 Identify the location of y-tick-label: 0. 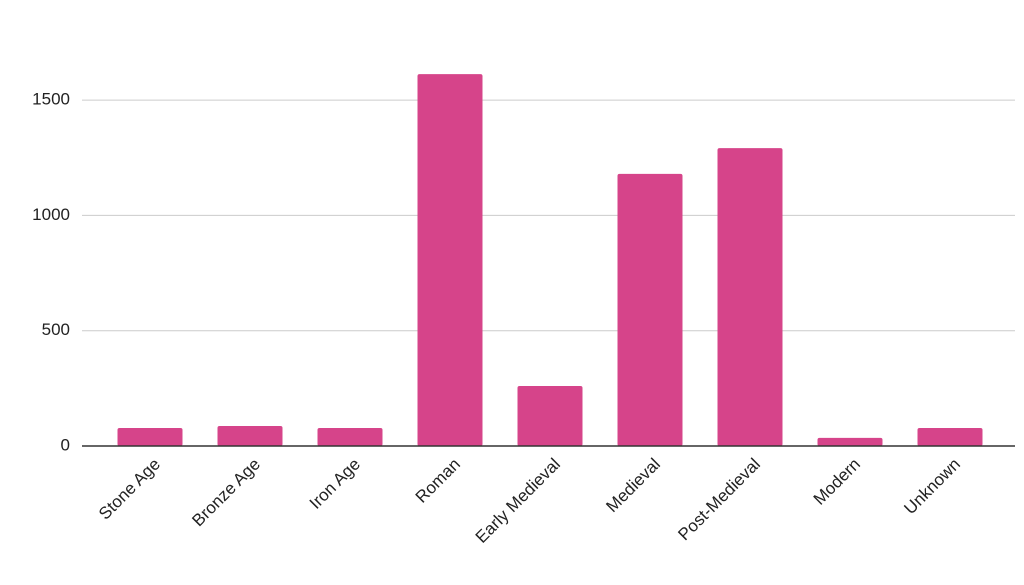
(65, 444).